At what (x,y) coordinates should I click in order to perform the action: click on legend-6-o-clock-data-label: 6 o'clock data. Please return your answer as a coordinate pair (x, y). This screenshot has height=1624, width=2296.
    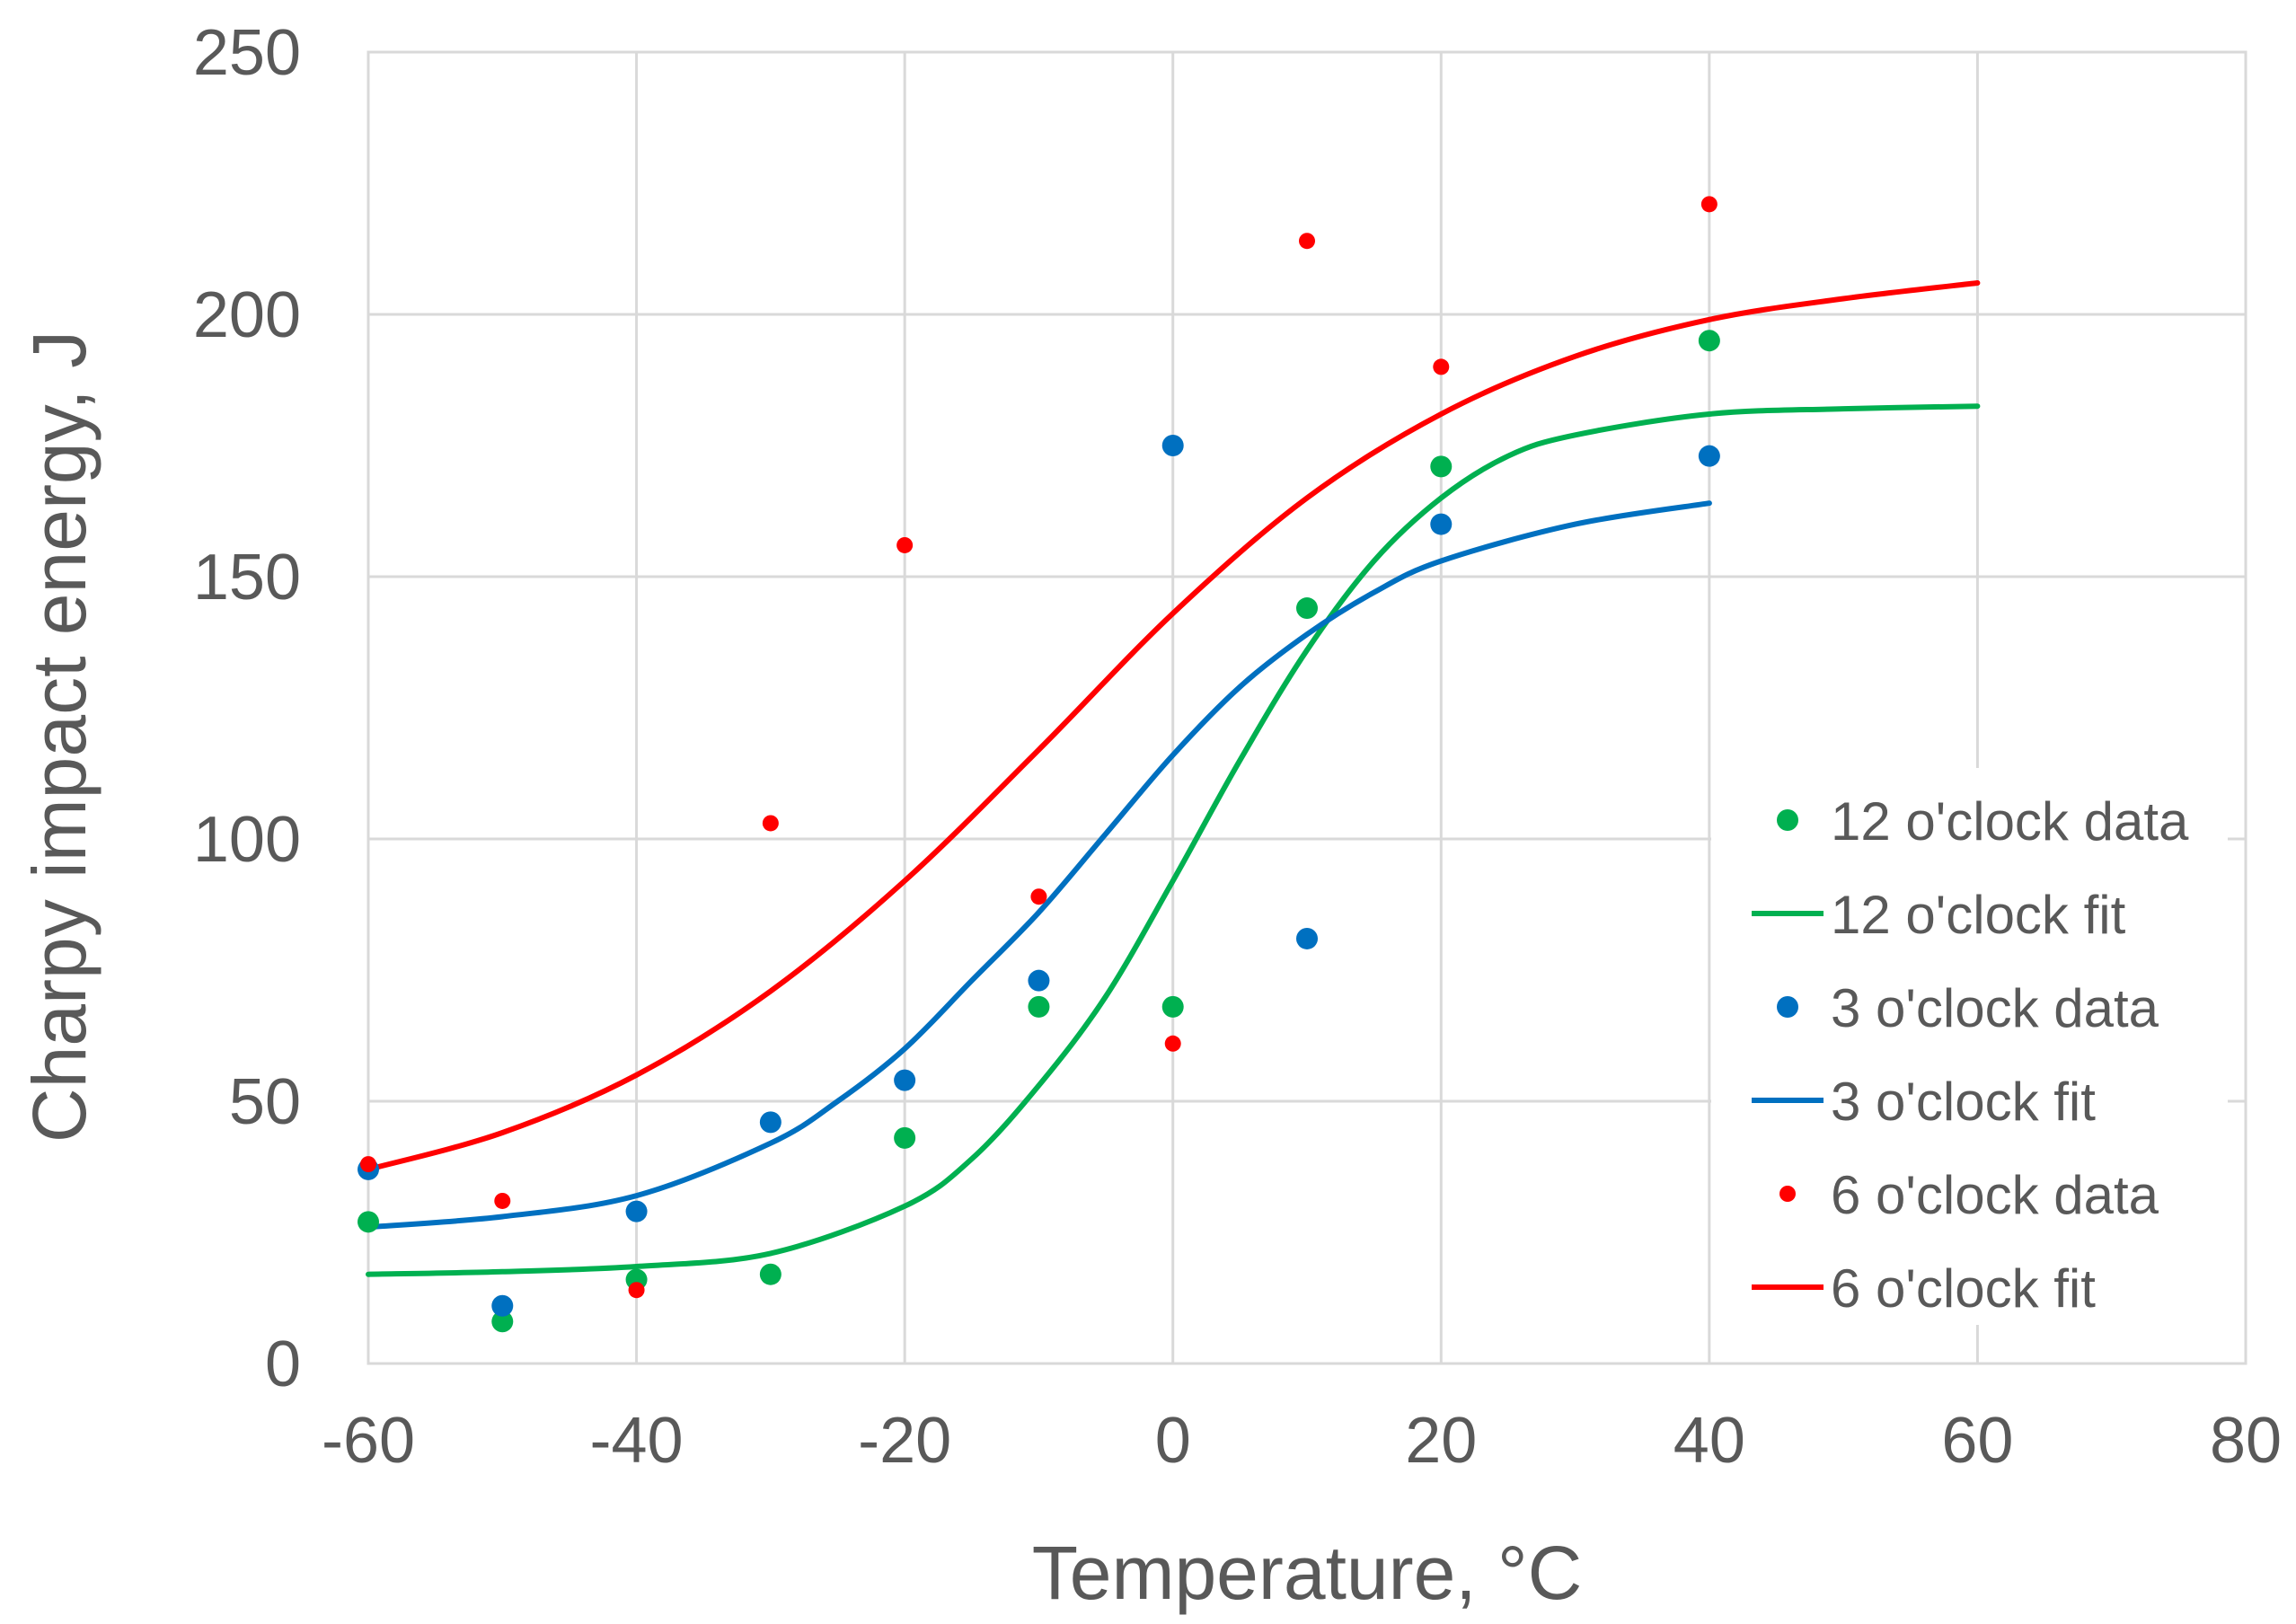
    Looking at the image, I should click on (1995, 1195).